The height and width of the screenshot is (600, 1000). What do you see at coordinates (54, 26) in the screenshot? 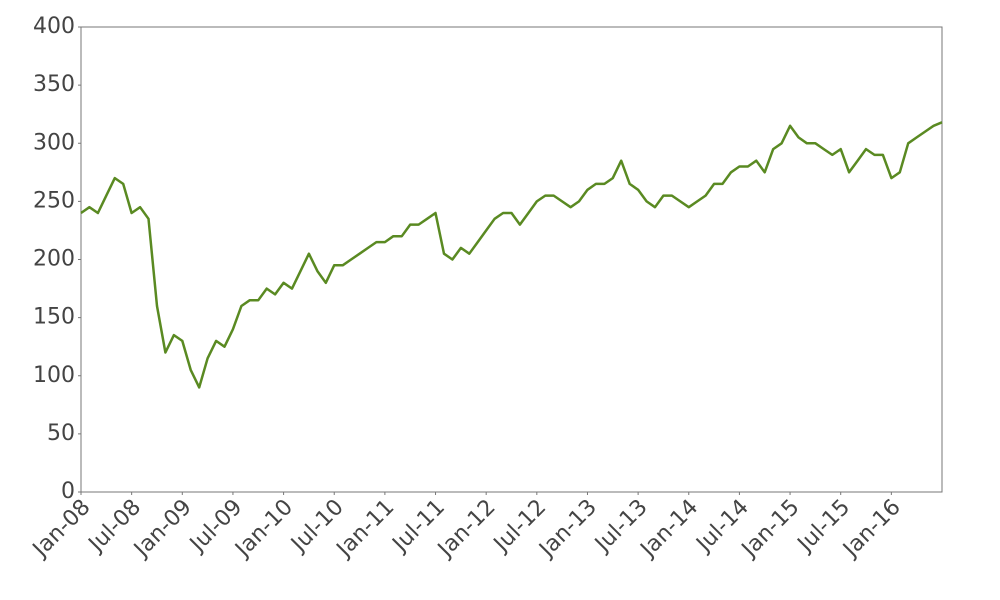
I see `y-tick-label: 400` at bounding box center [54, 26].